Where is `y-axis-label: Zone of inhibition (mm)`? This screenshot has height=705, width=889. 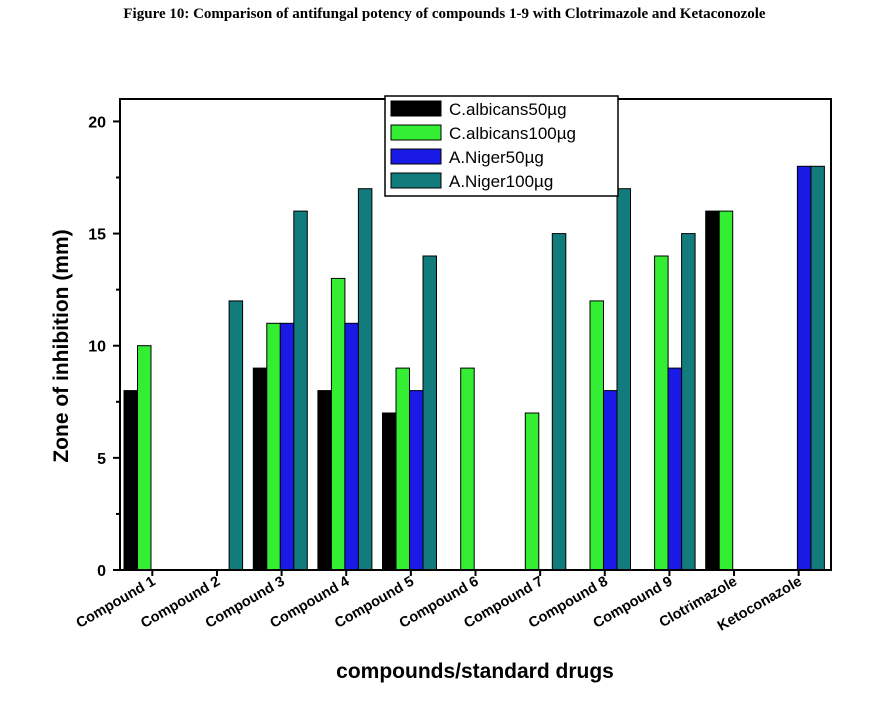
y-axis-label: Zone of inhibition (mm) is located at coordinates (61, 345).